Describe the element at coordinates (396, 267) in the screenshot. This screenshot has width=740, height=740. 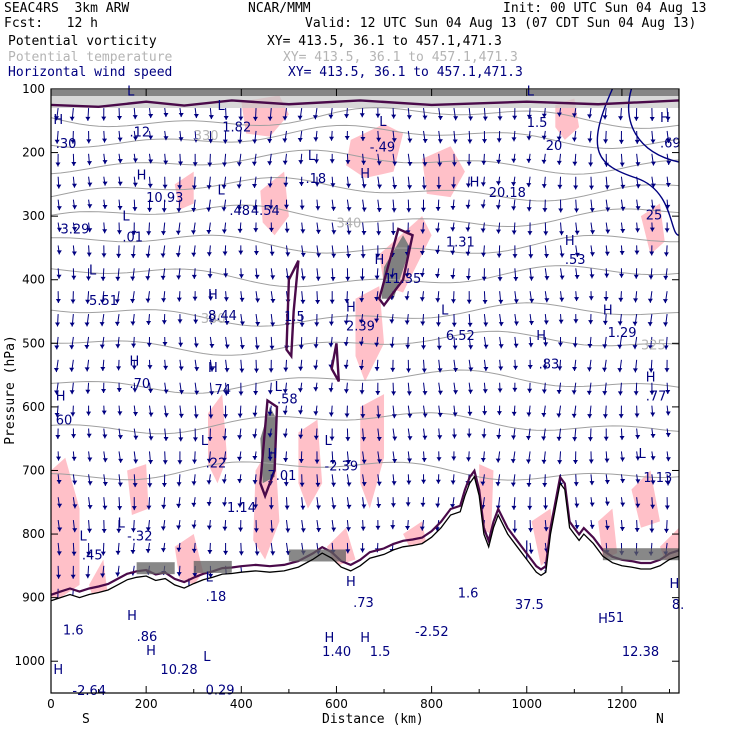
I see `pv-grey-max` at that location.